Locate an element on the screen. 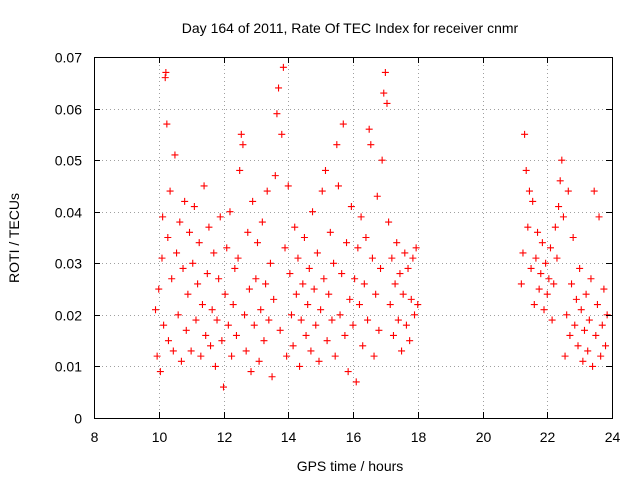  y-tick-label: 0 is located at coordinates (78, 419).